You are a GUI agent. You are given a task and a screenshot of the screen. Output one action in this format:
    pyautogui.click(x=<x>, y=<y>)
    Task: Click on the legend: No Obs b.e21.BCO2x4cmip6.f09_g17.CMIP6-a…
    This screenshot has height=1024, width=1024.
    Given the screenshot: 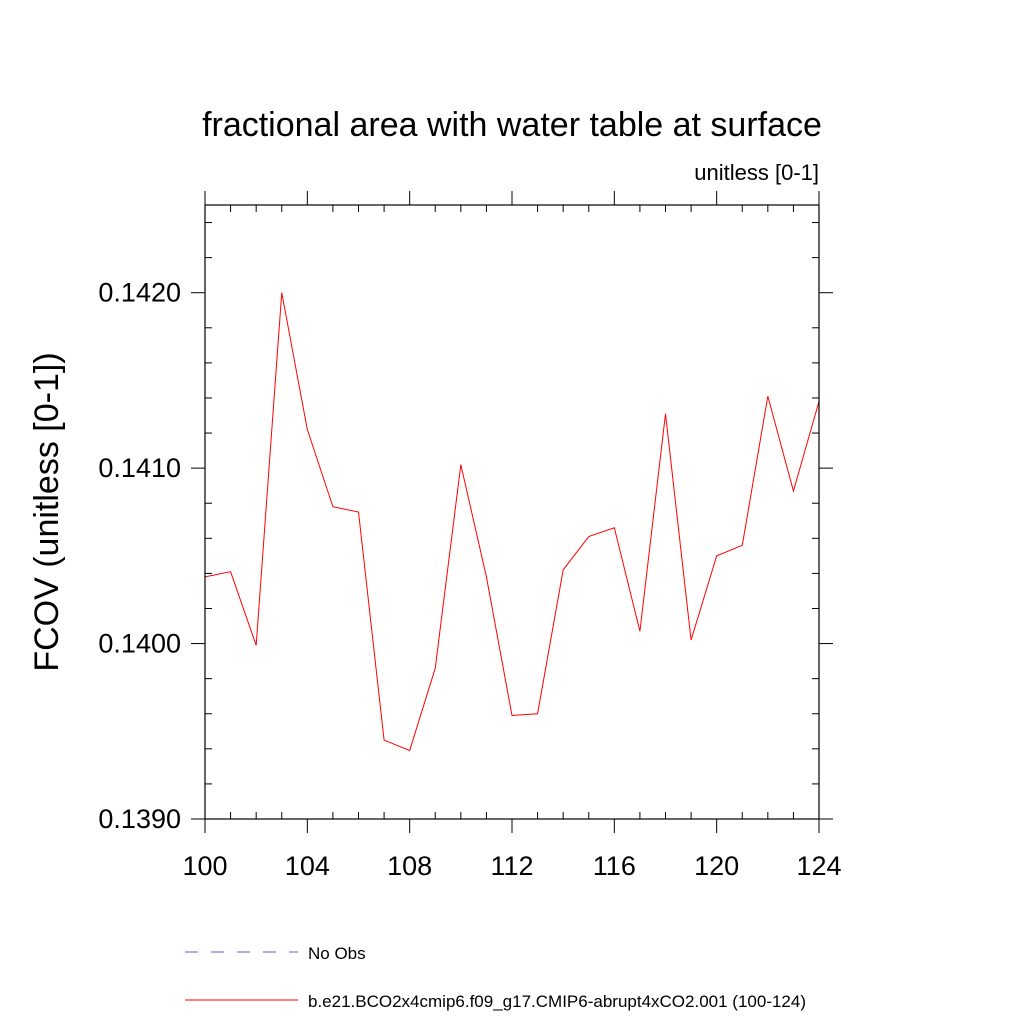 What is the action you would take?
    pyautogui.click(x=495, y=977)
    